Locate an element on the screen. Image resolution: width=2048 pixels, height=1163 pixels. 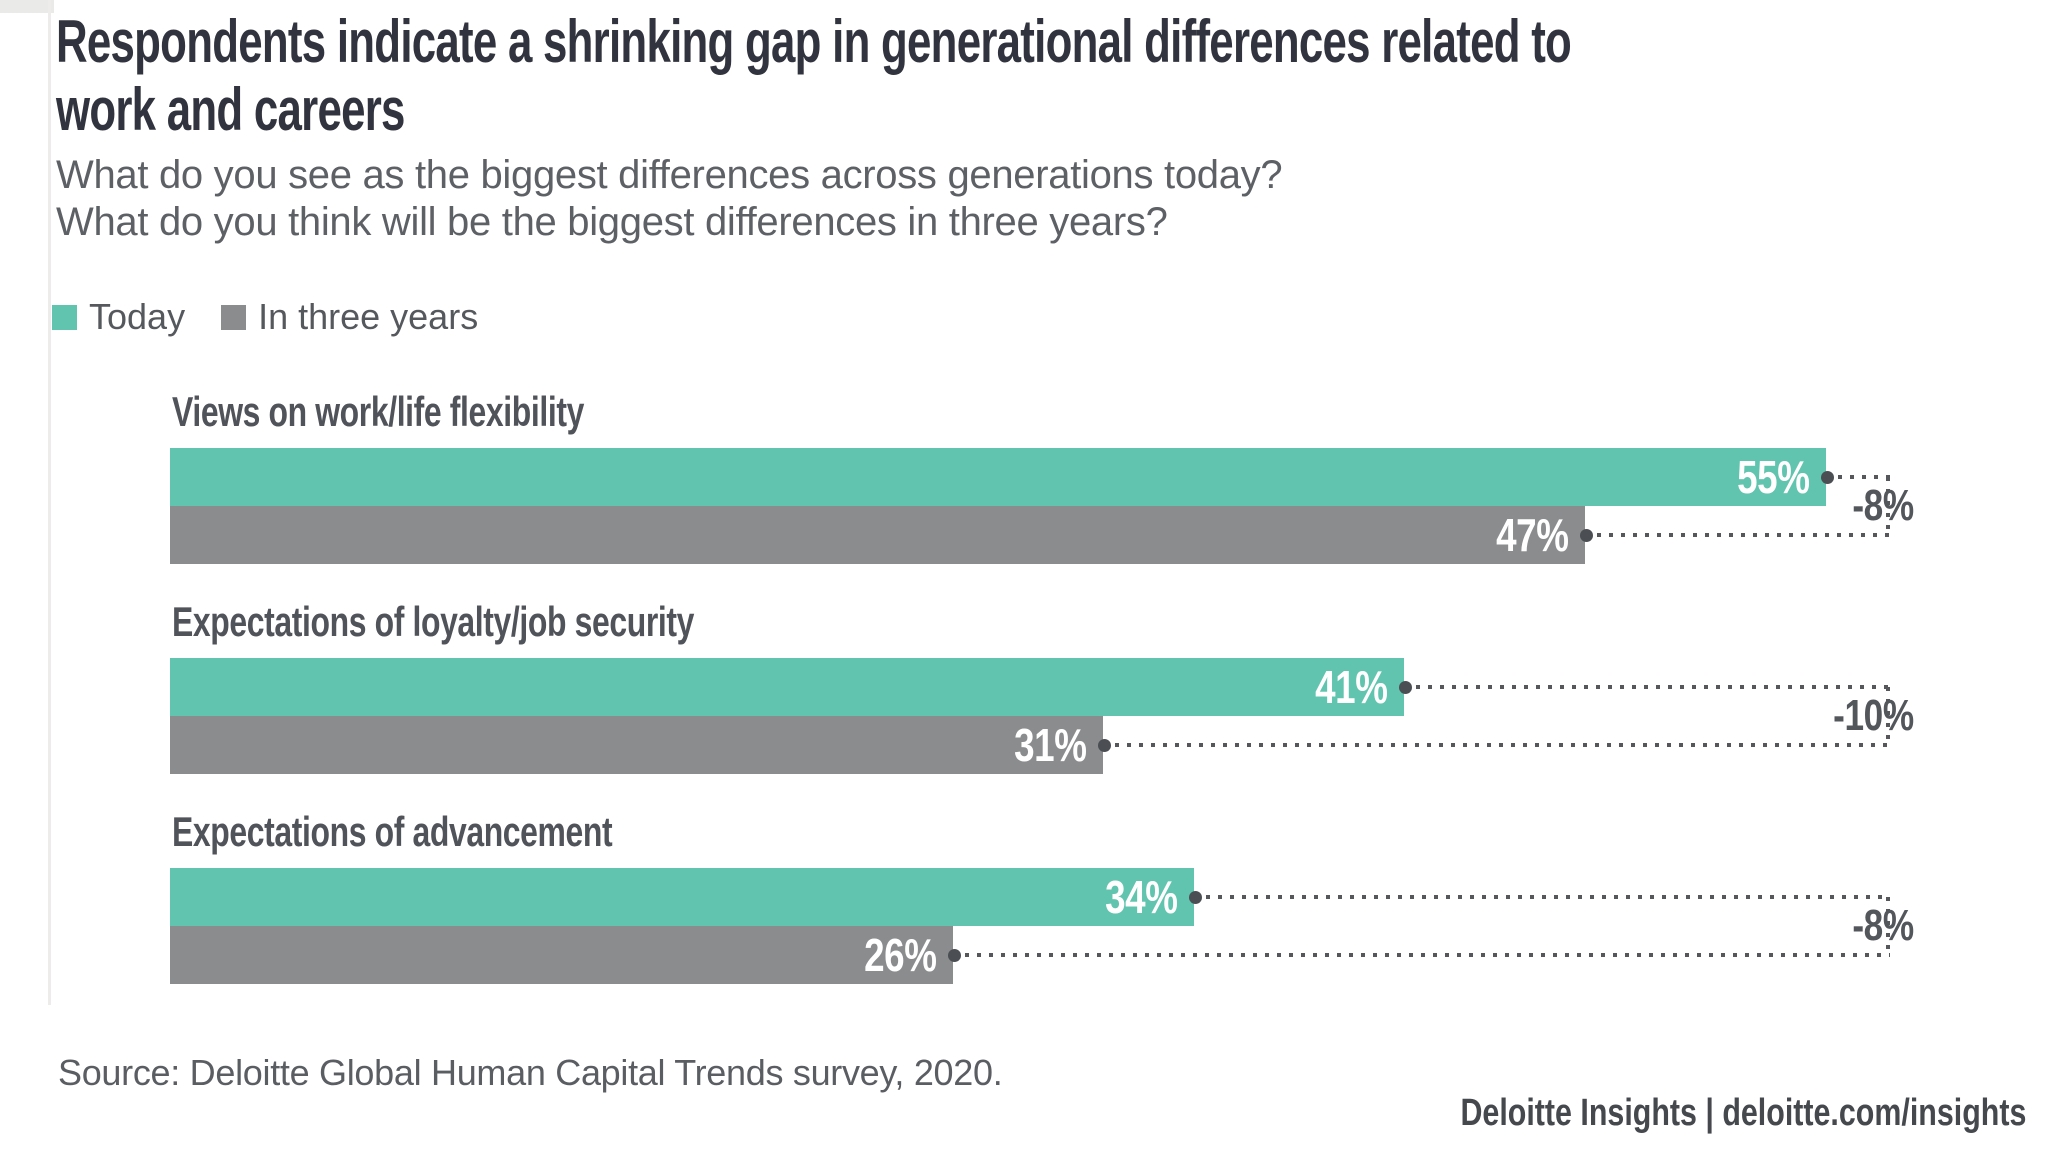
legend: Today In three years is located at coordinates (265, 317).